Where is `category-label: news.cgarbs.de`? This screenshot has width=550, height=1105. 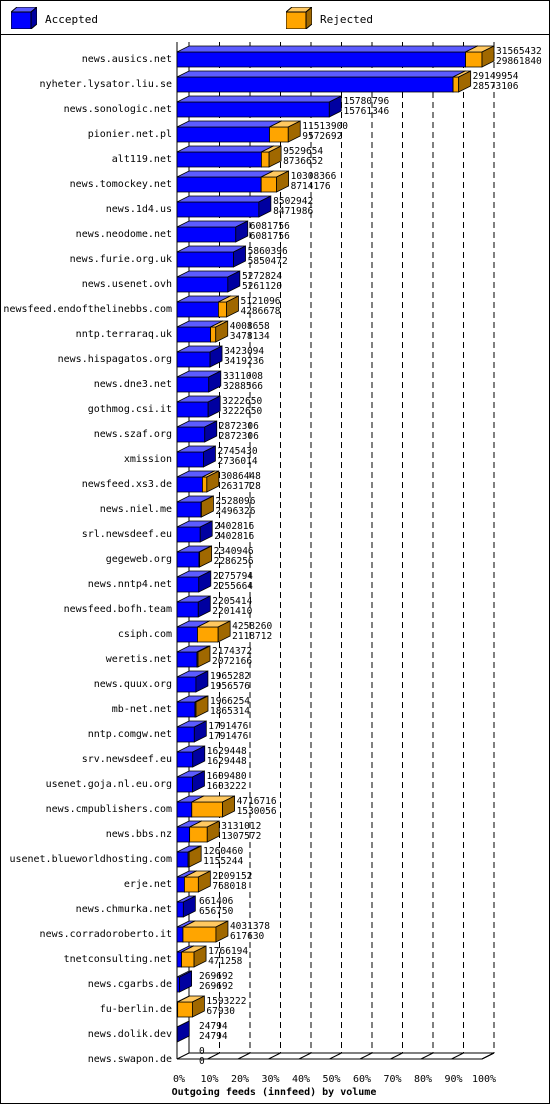 category-label: news.cgarbs.de is located at coordinates (130, 984).